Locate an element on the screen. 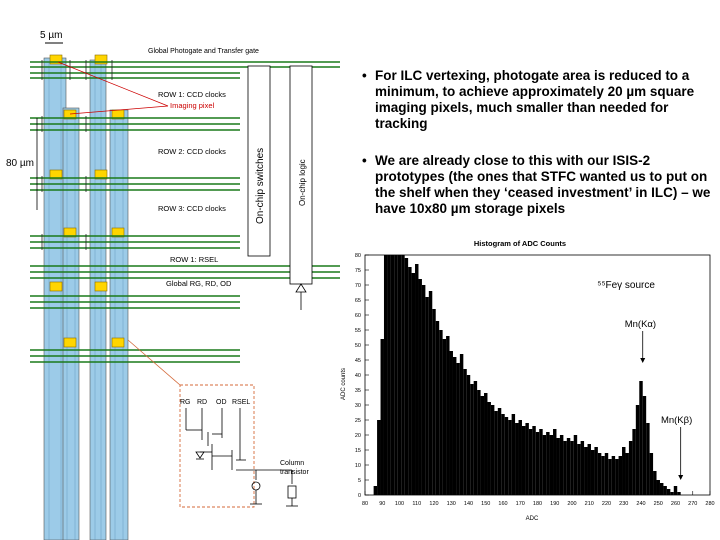 This screenshot has height=540, width=720. y-tick-label: 5 is located at coordinates (359, 481).